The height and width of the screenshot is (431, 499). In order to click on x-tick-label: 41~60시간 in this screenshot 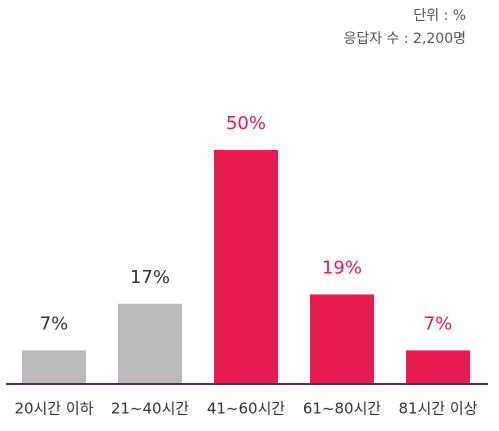, I will do `click(246, 409)`.